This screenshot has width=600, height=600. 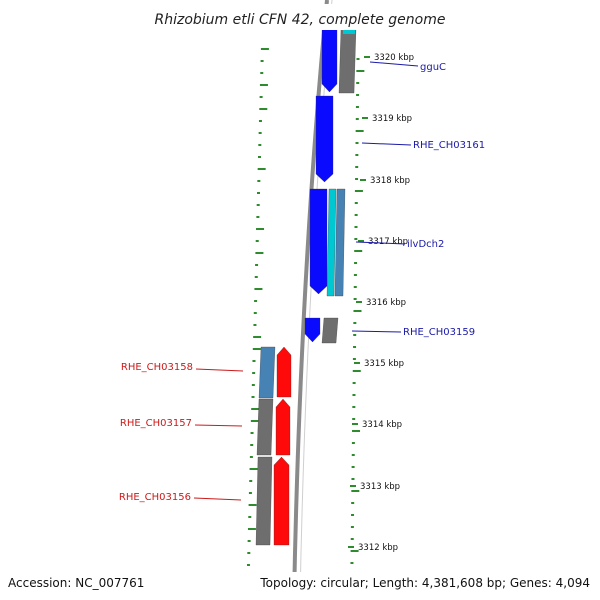 I want to click on scale-tick-label: 3319 kbp, so click(x=392, y=119).